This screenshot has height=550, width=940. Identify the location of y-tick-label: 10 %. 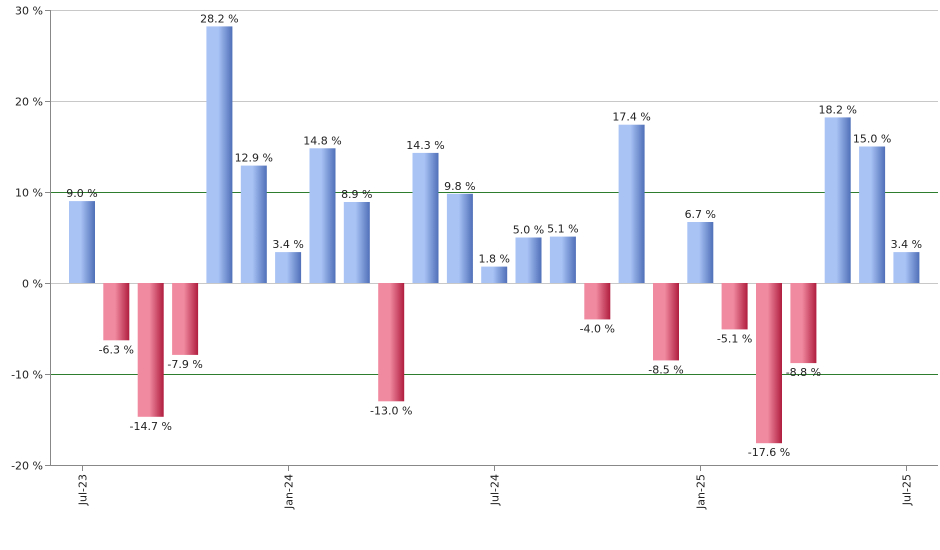
(29, 193).